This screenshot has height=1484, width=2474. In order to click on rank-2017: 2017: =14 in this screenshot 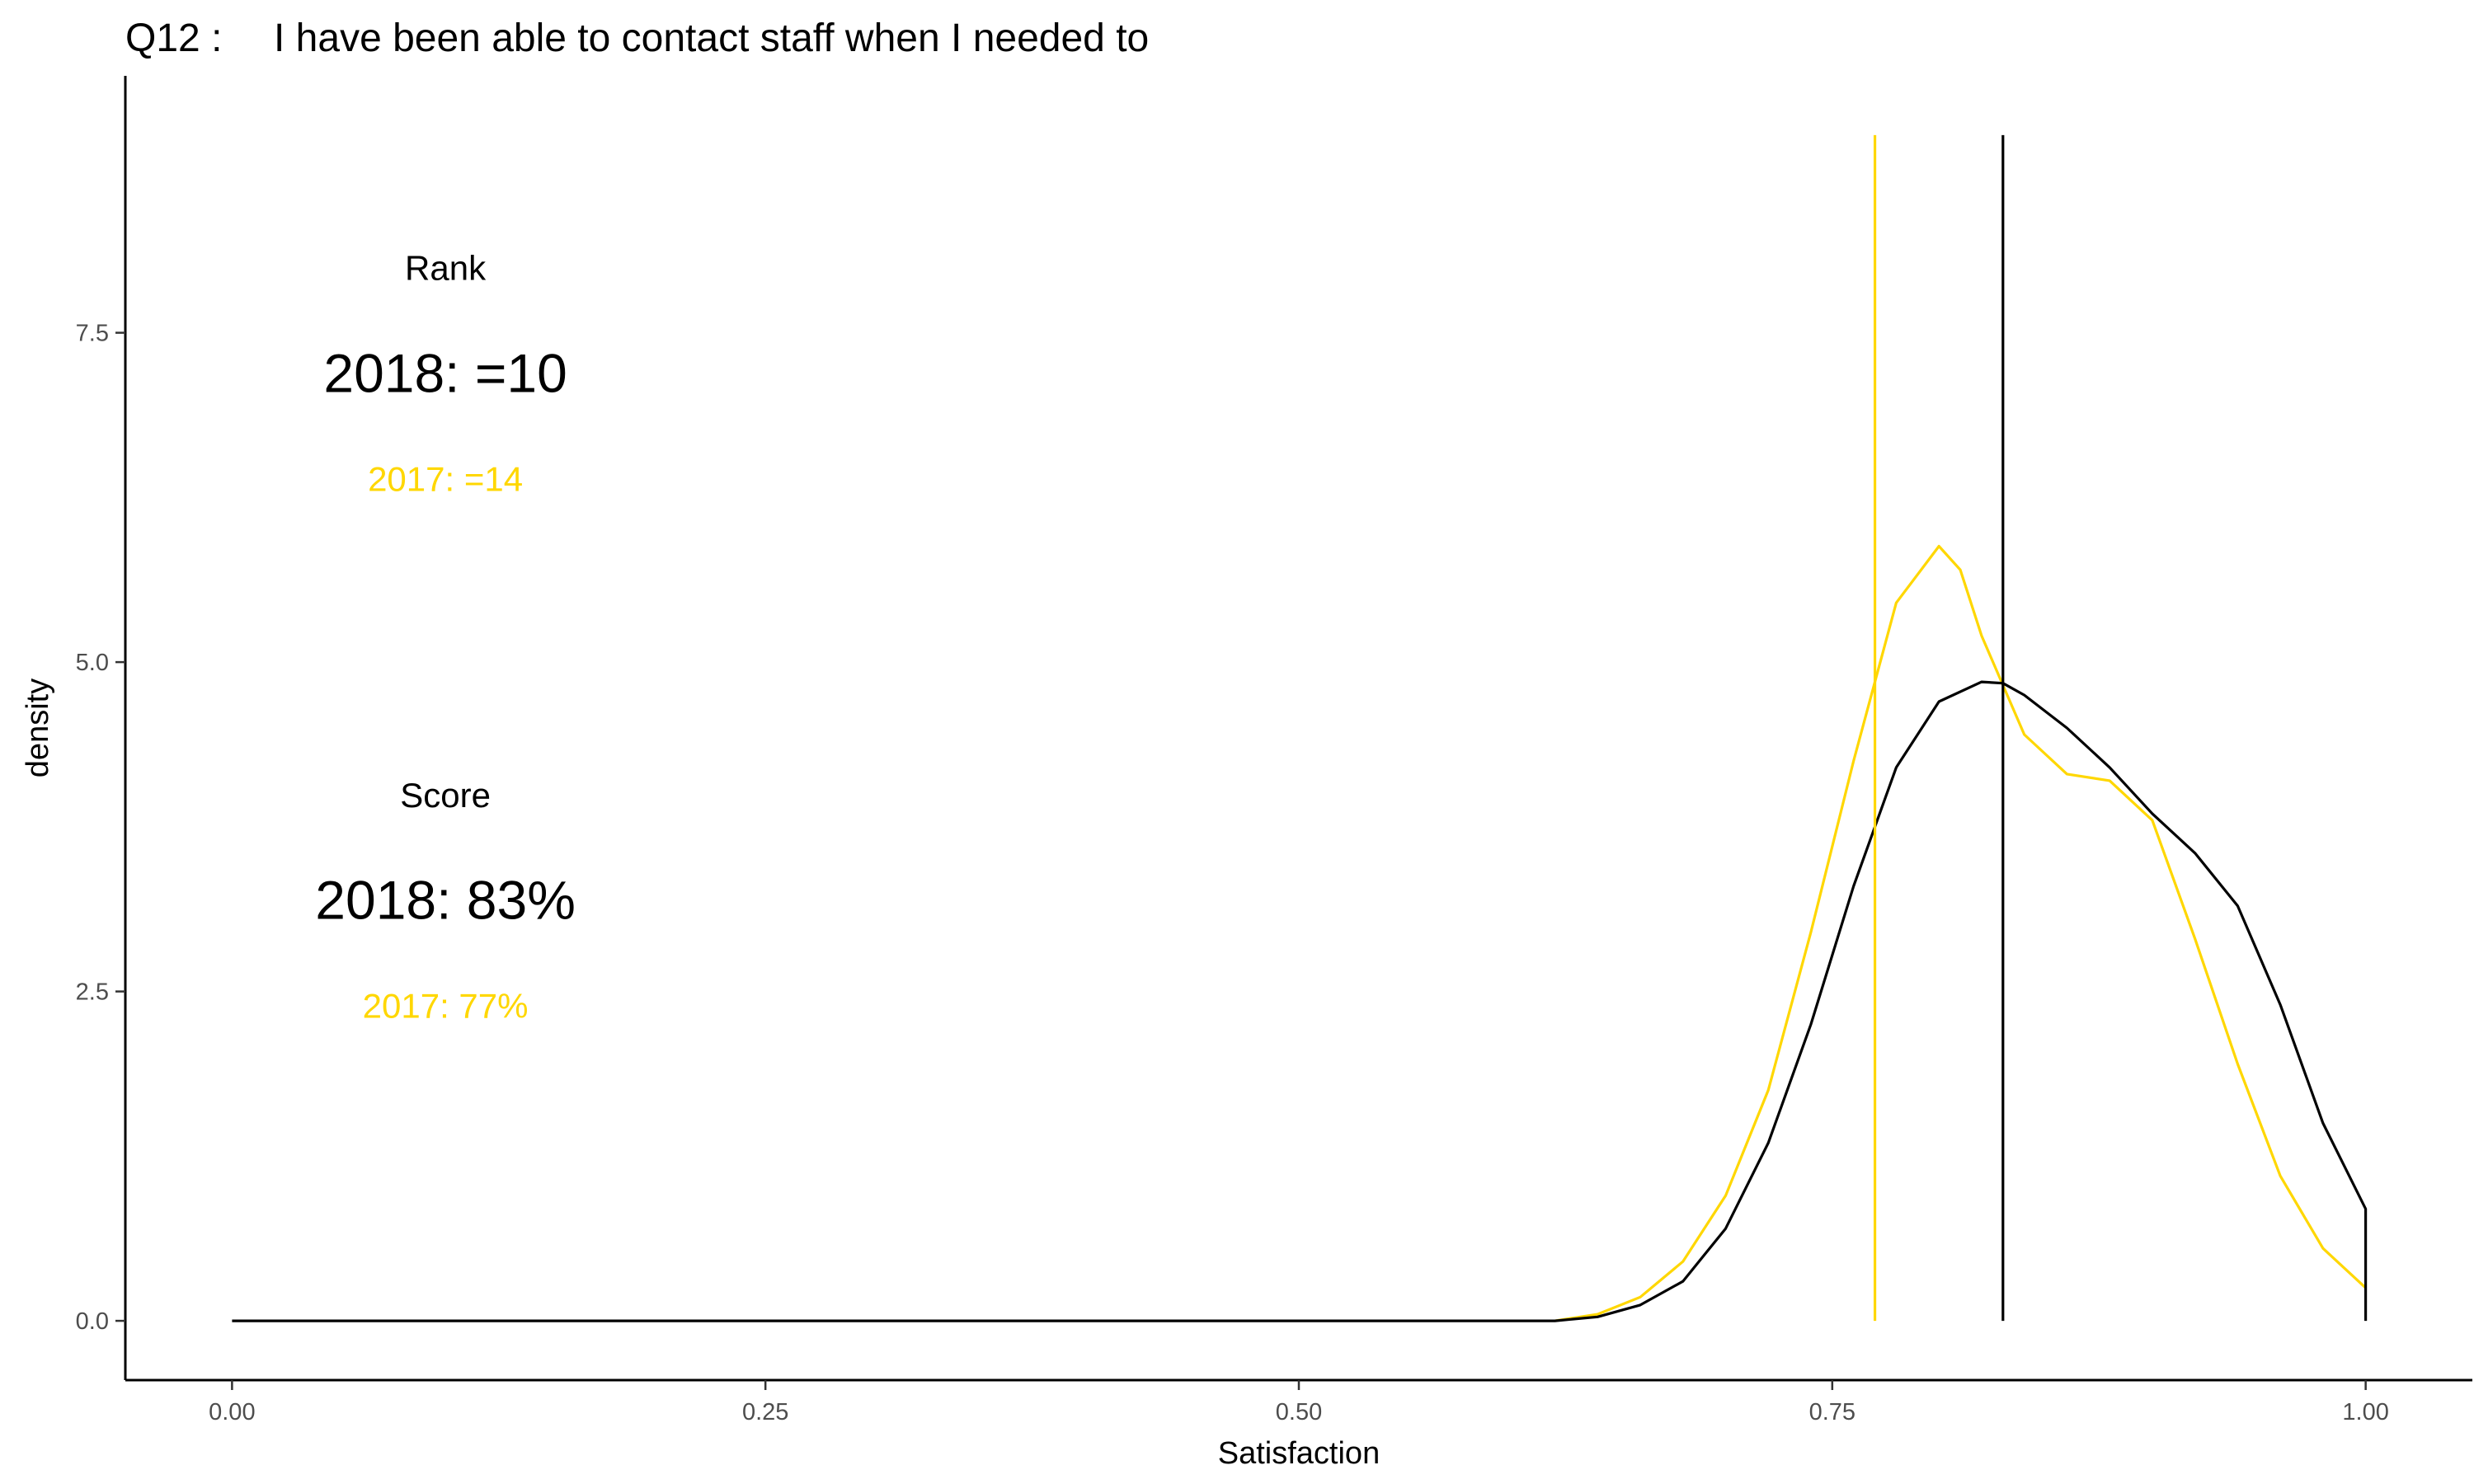, I will do `click(445, 478)`.